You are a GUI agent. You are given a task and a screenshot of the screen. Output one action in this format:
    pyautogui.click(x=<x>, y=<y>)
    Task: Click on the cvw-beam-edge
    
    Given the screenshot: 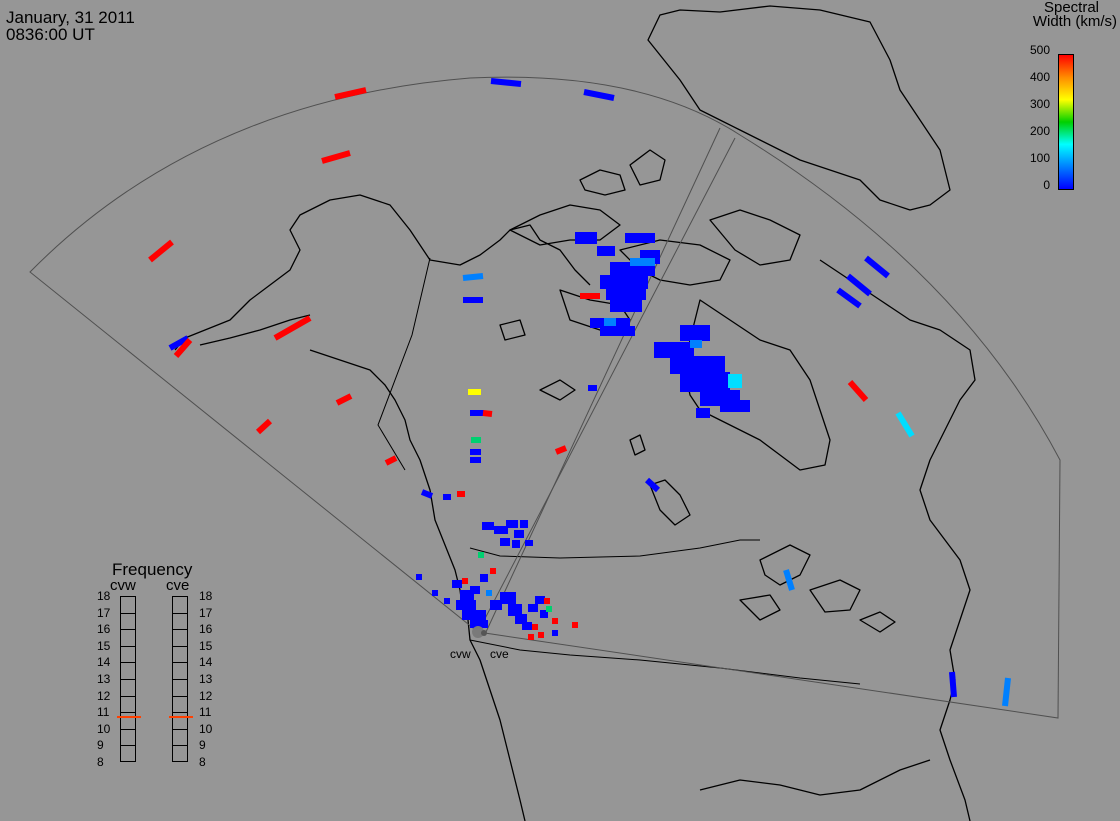 What is the action you would take?
    pyautogui.click(x=606, y=385)
    